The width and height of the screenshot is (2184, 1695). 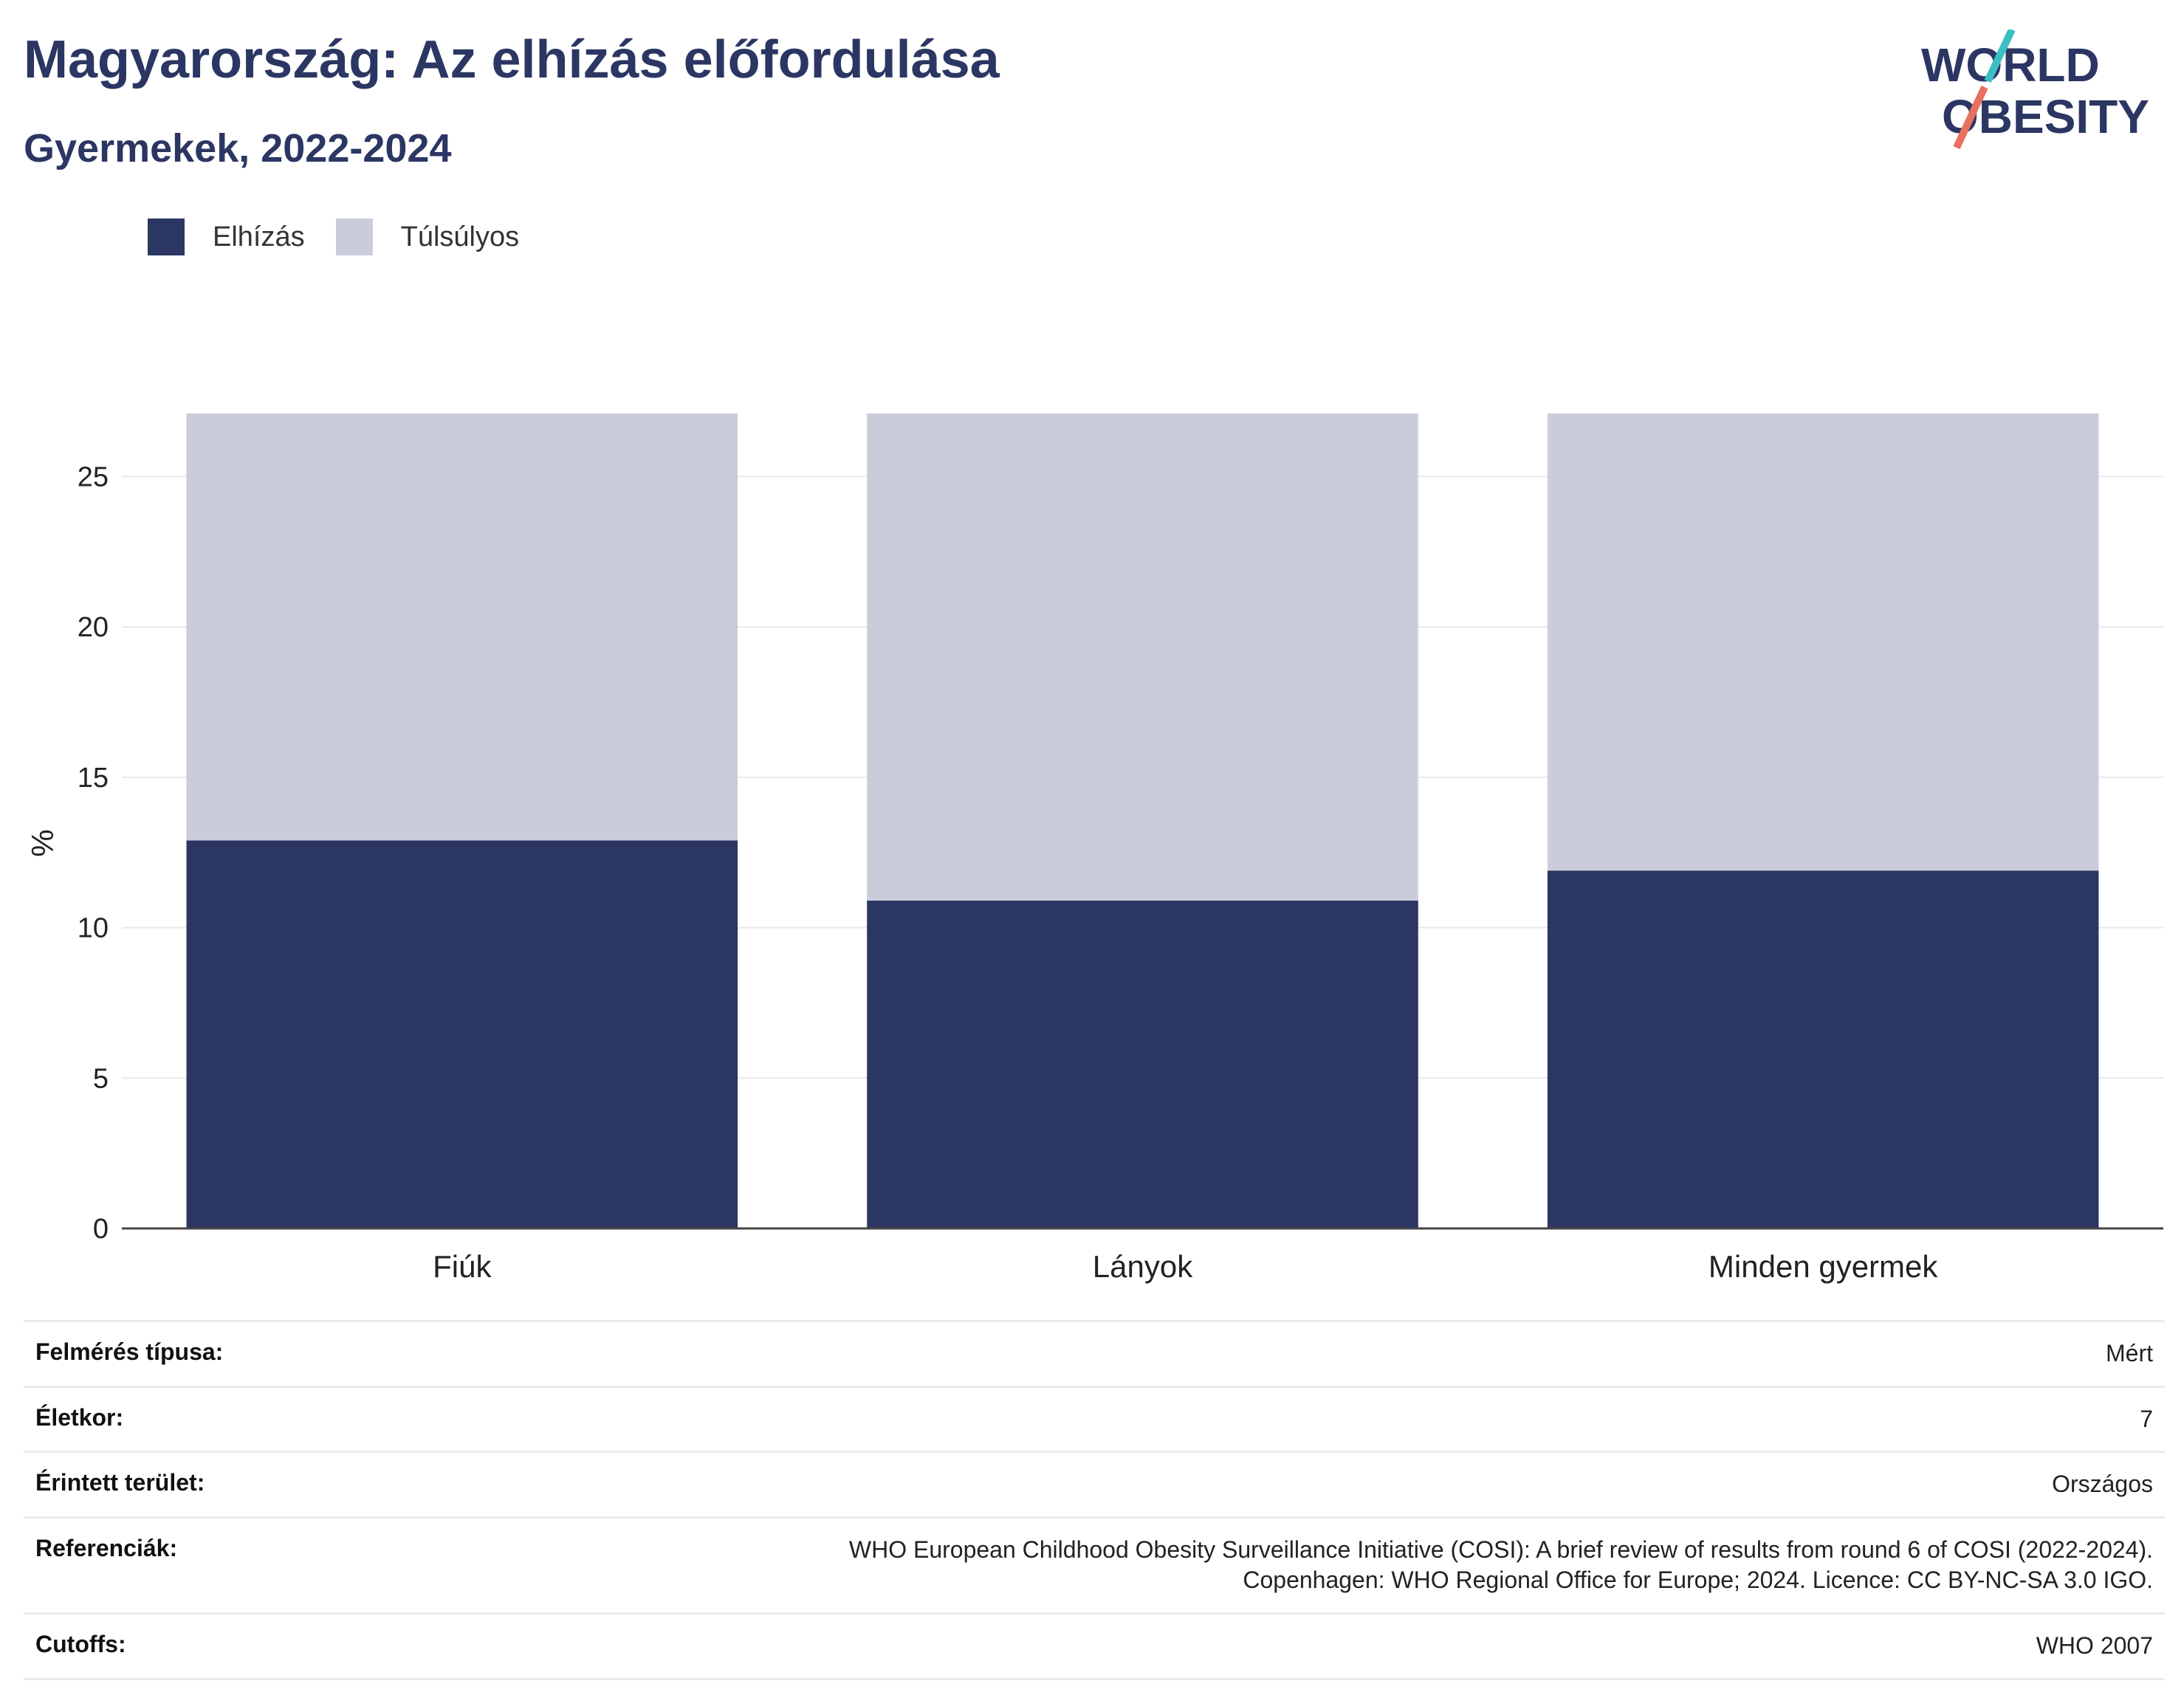 I want to click on y-tick-label: 5, so click(x=101, y=1078).